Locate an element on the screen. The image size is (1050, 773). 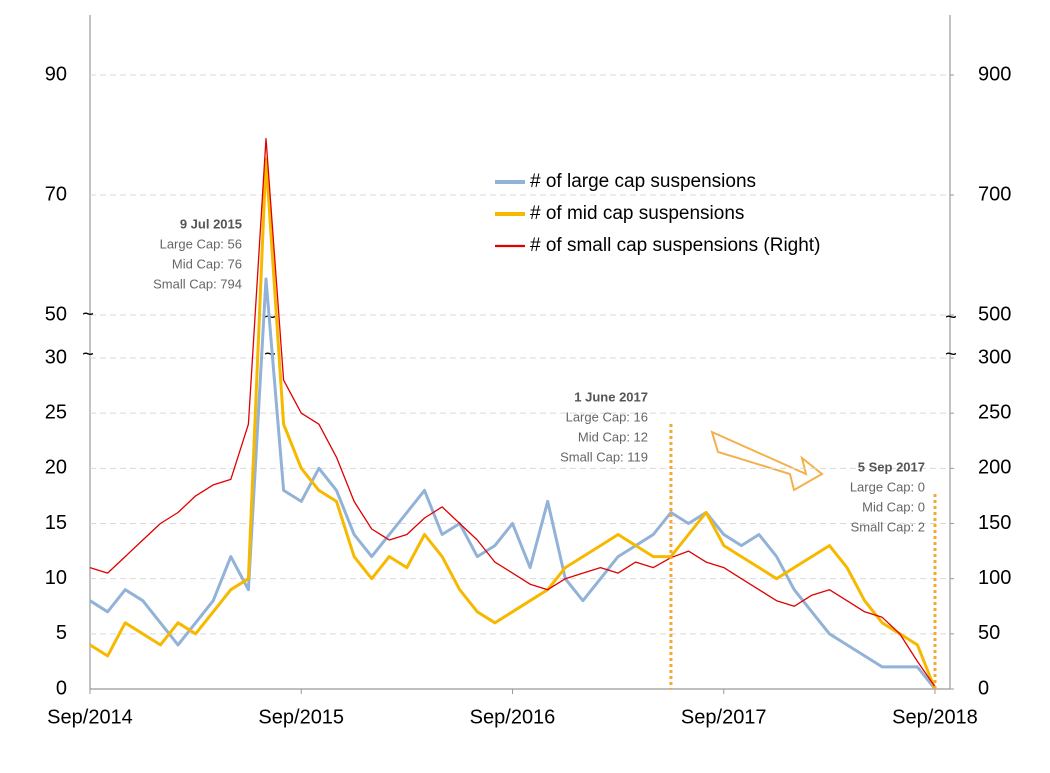
legend-label: # of small cap suspensions (Right) is located at coordinates (675, 245).